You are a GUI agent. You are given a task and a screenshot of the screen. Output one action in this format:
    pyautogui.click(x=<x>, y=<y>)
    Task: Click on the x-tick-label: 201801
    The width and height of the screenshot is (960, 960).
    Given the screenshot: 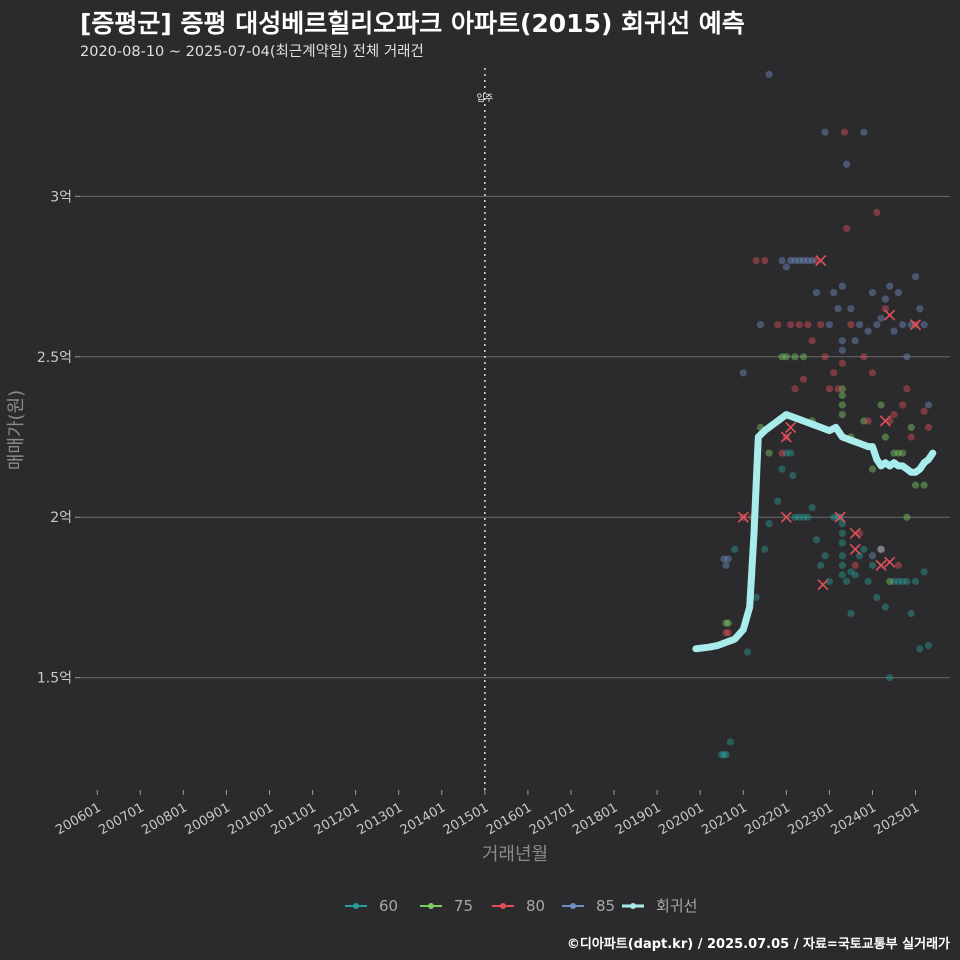 What is the action you would take?
    pyautogui.click(x=595, y=819)
    